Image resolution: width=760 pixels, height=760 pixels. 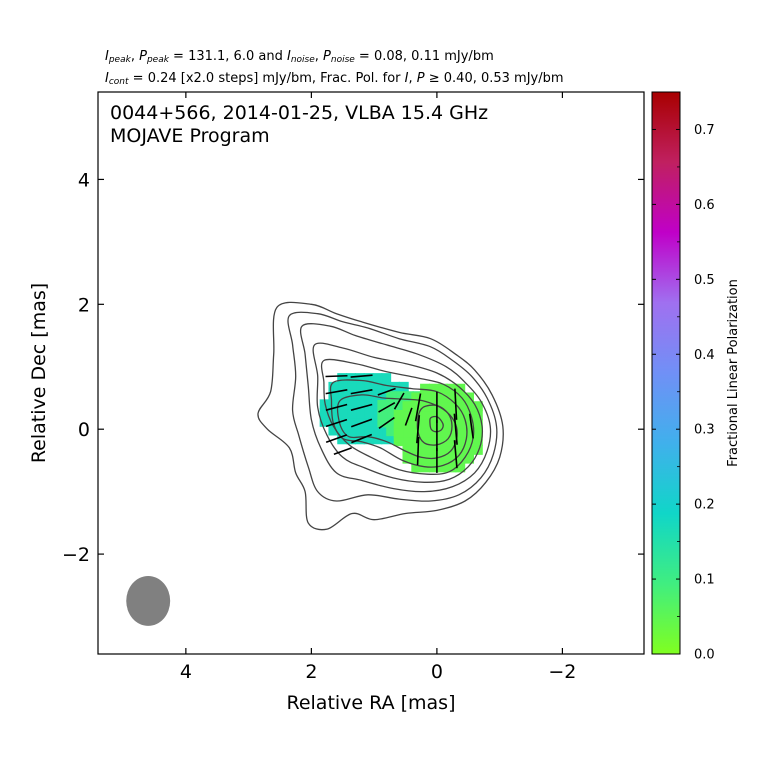 I want to click on colorbar-tick-label: 0.5, so click(x=704, y=280).